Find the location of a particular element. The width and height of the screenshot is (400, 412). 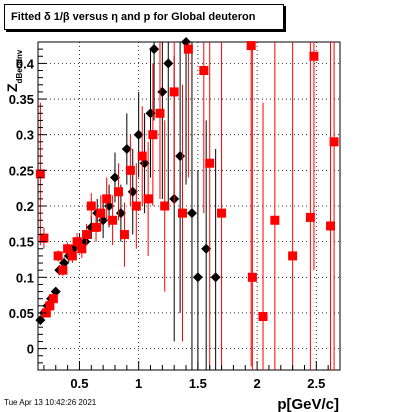

y-axis-label-main: Z is located at coordinates (12, 87).